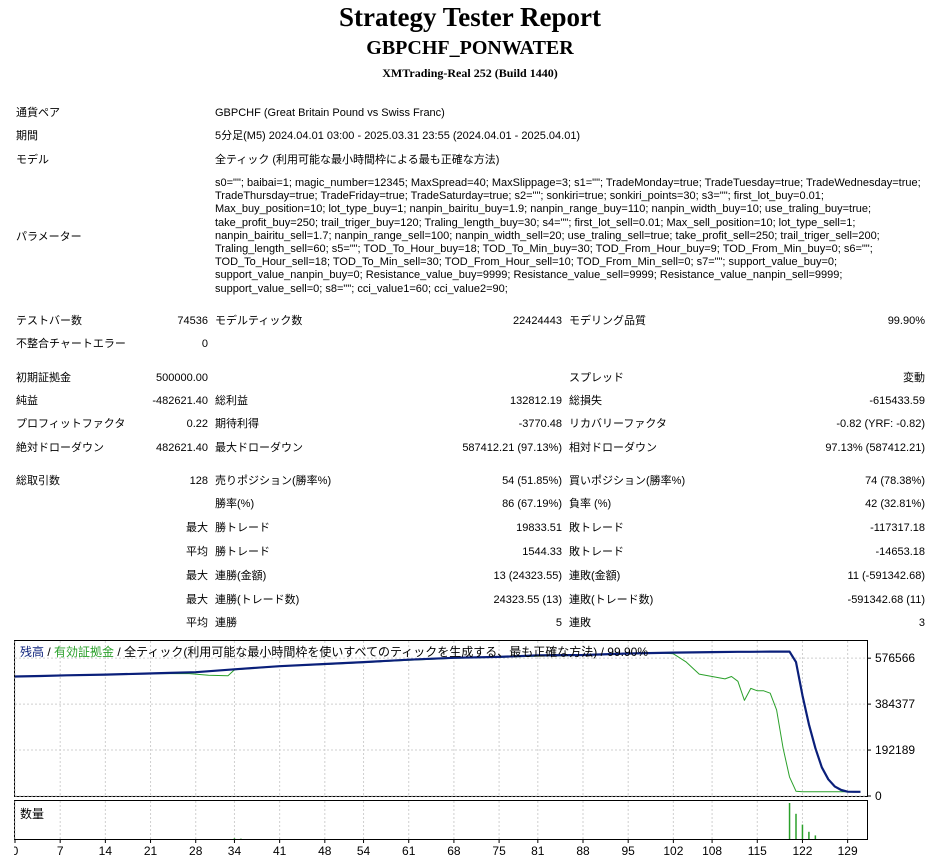 This screenshot has height=856, width=940. Describe the element at coordinates (583, 850) in the screenshot. I see `x-tick-label-13: 88` at that location.